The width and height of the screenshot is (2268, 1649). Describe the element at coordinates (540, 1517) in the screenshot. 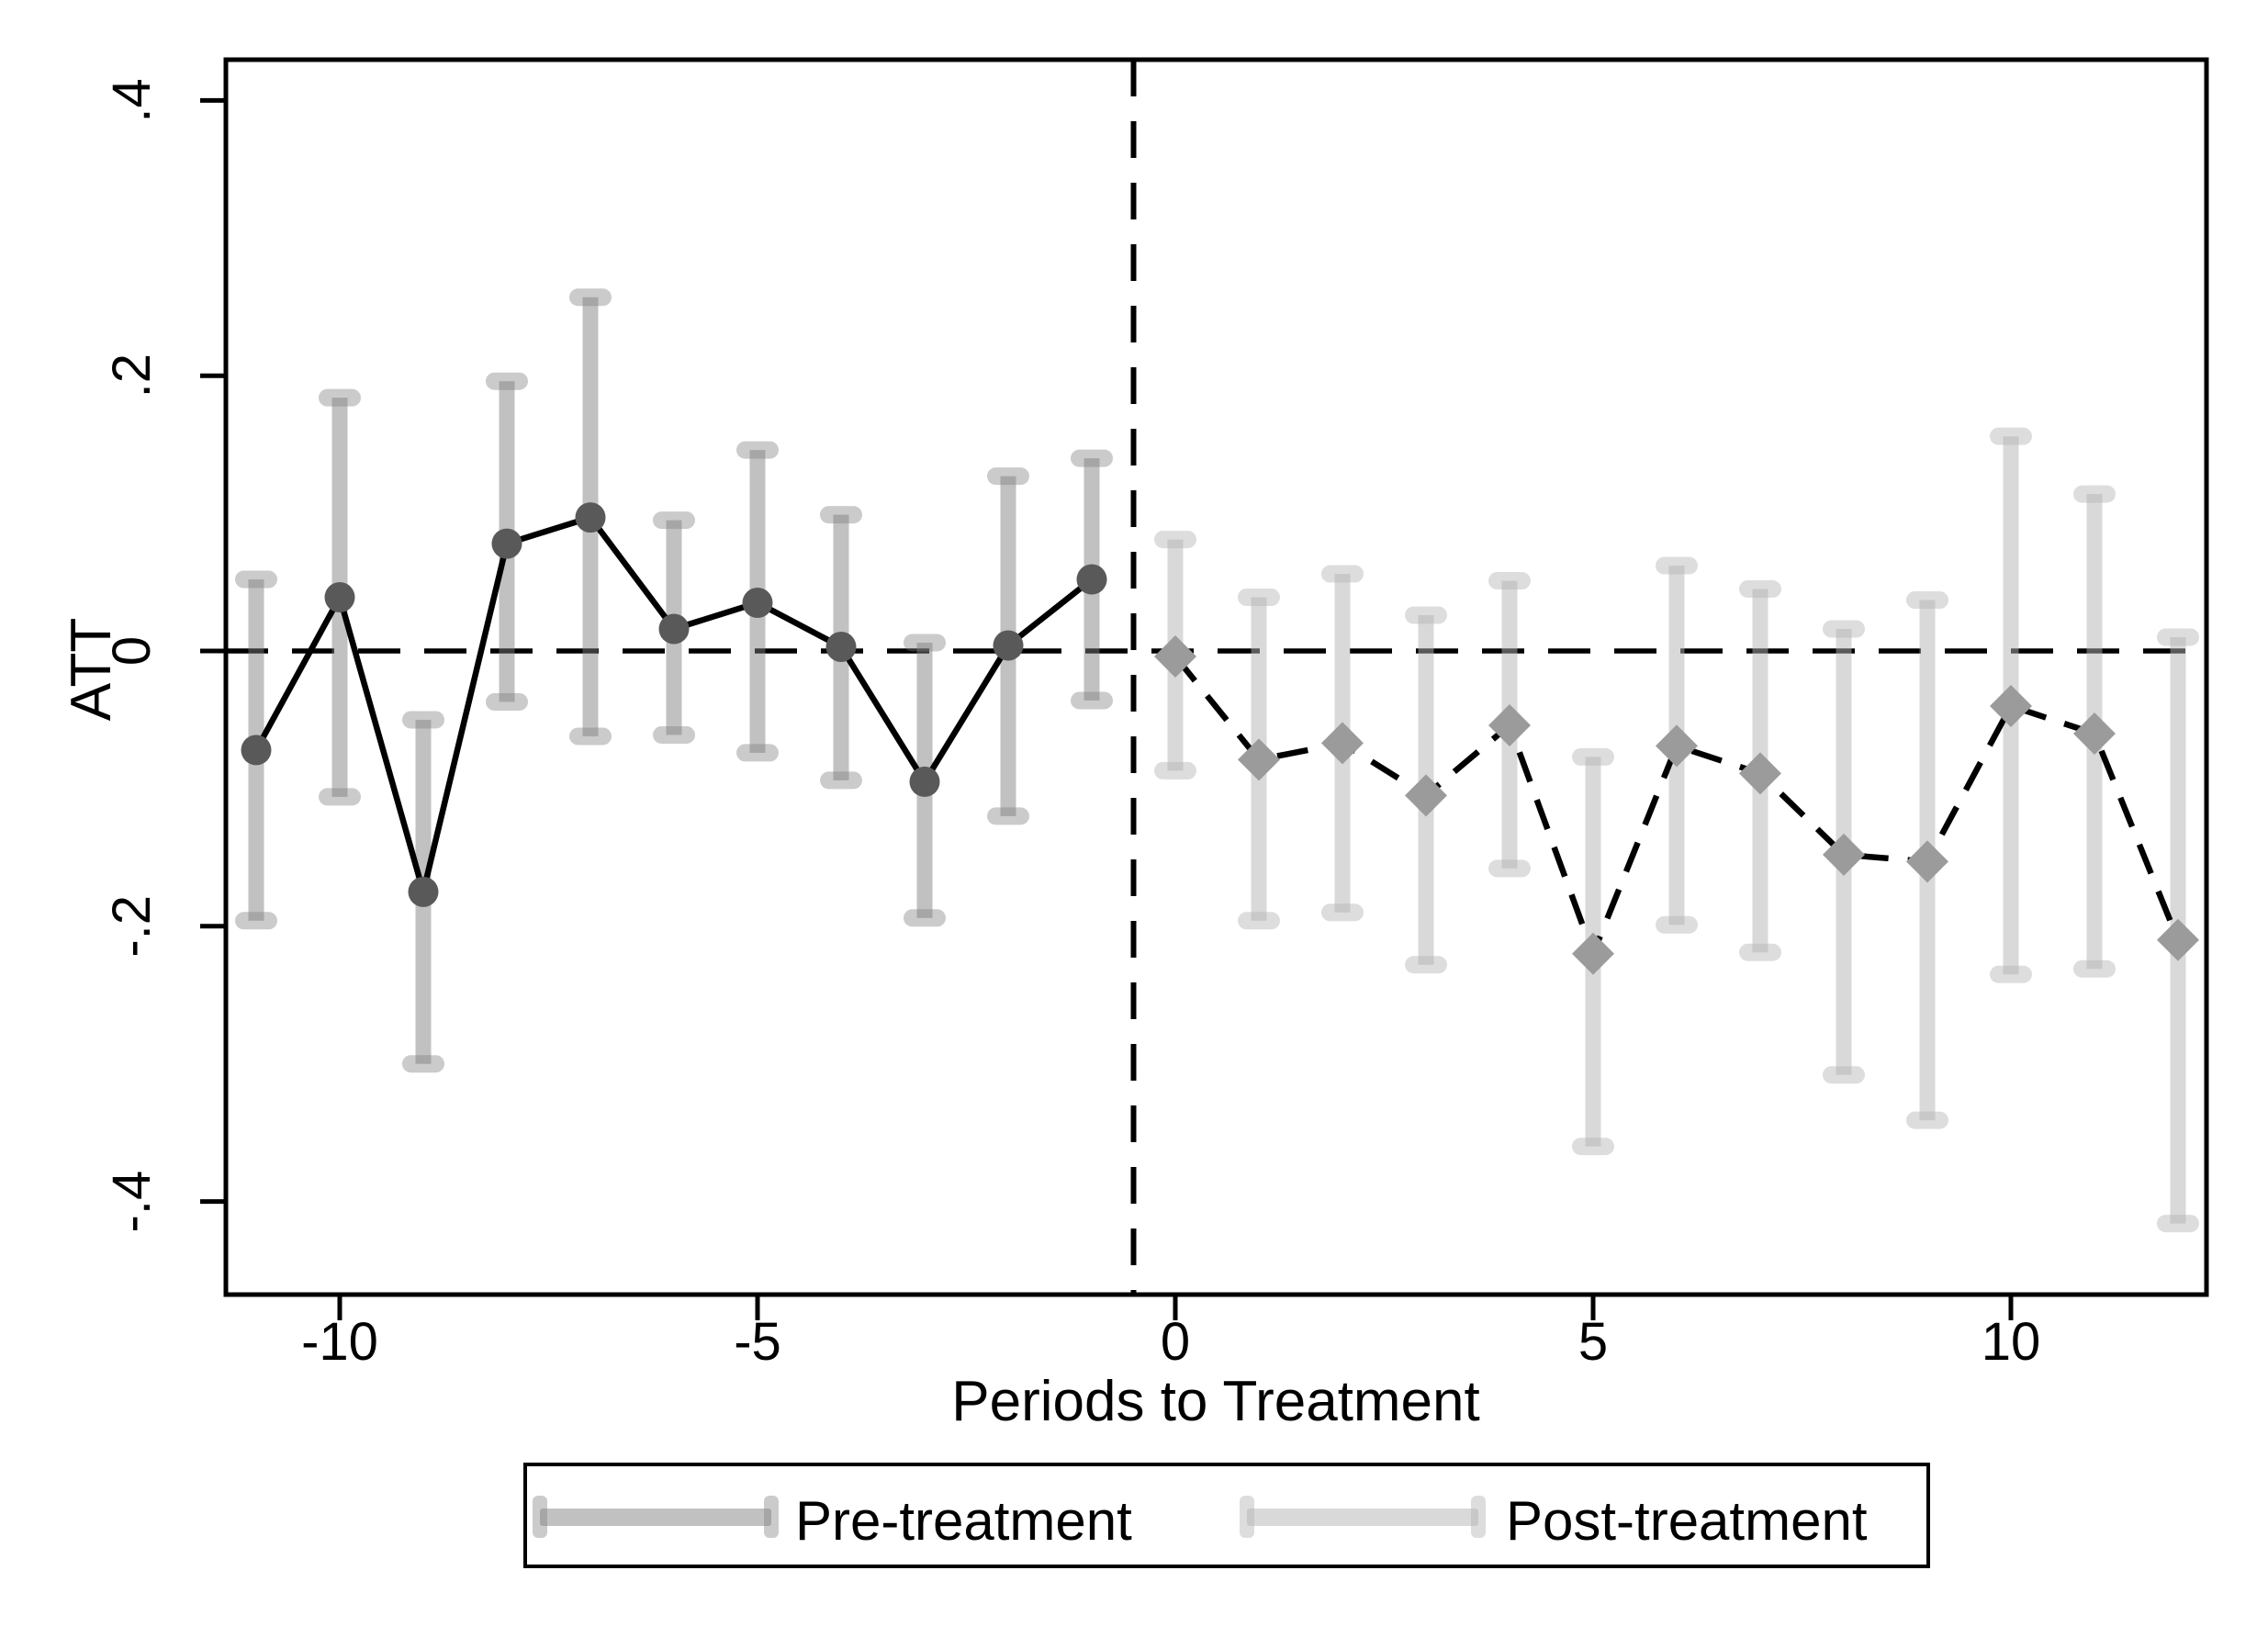

I see `pre-legend-cap-left` at that location.